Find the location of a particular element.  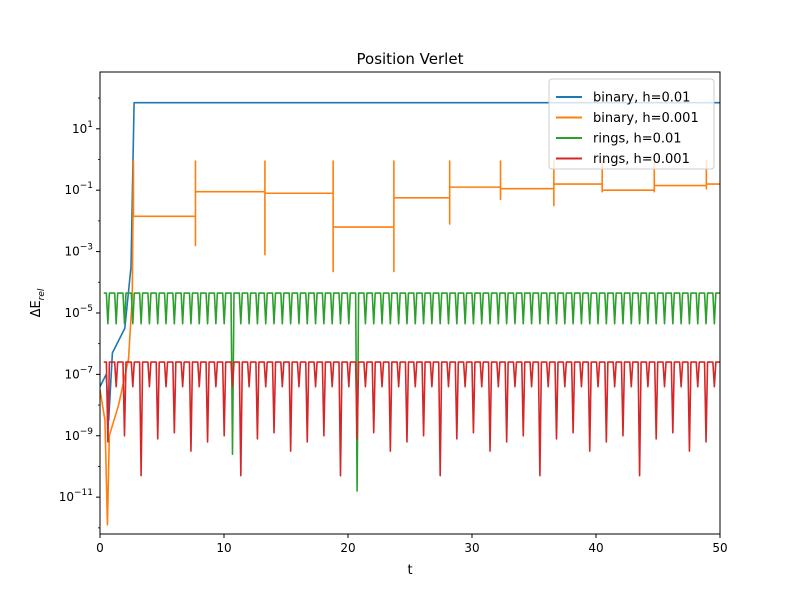

y-tick-label: 10⁻⁷ is located at coordinates (78, 373).